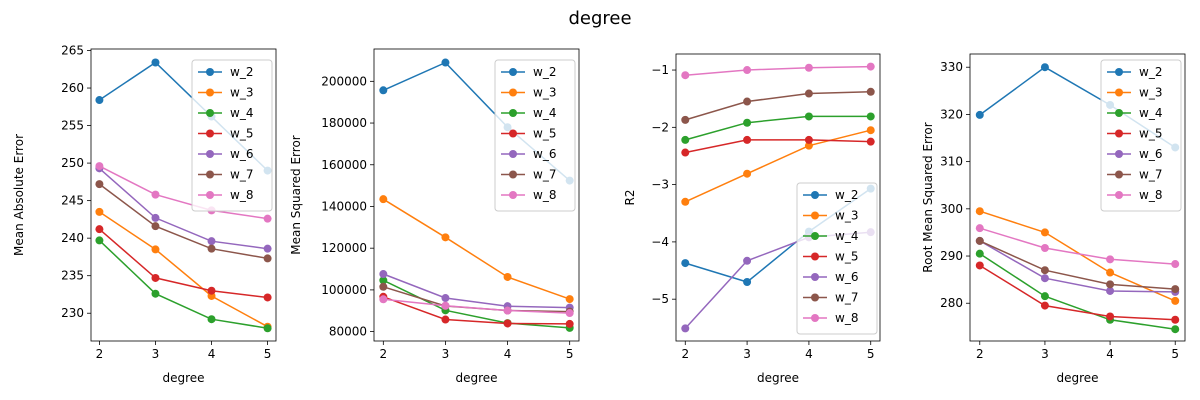  I want to click on y-axis-label: Mean Absolute Error, so click(19, 195).